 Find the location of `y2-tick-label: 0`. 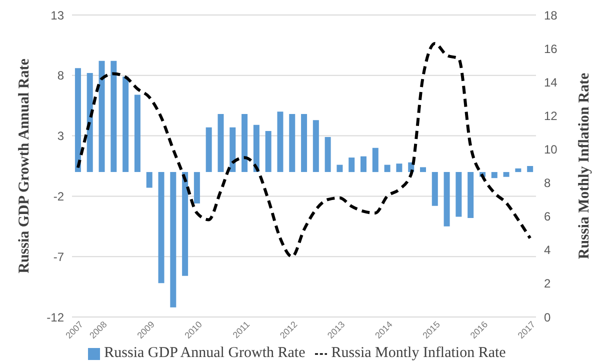

y2-tick-label: 0 is located at coordinates (547, 317).